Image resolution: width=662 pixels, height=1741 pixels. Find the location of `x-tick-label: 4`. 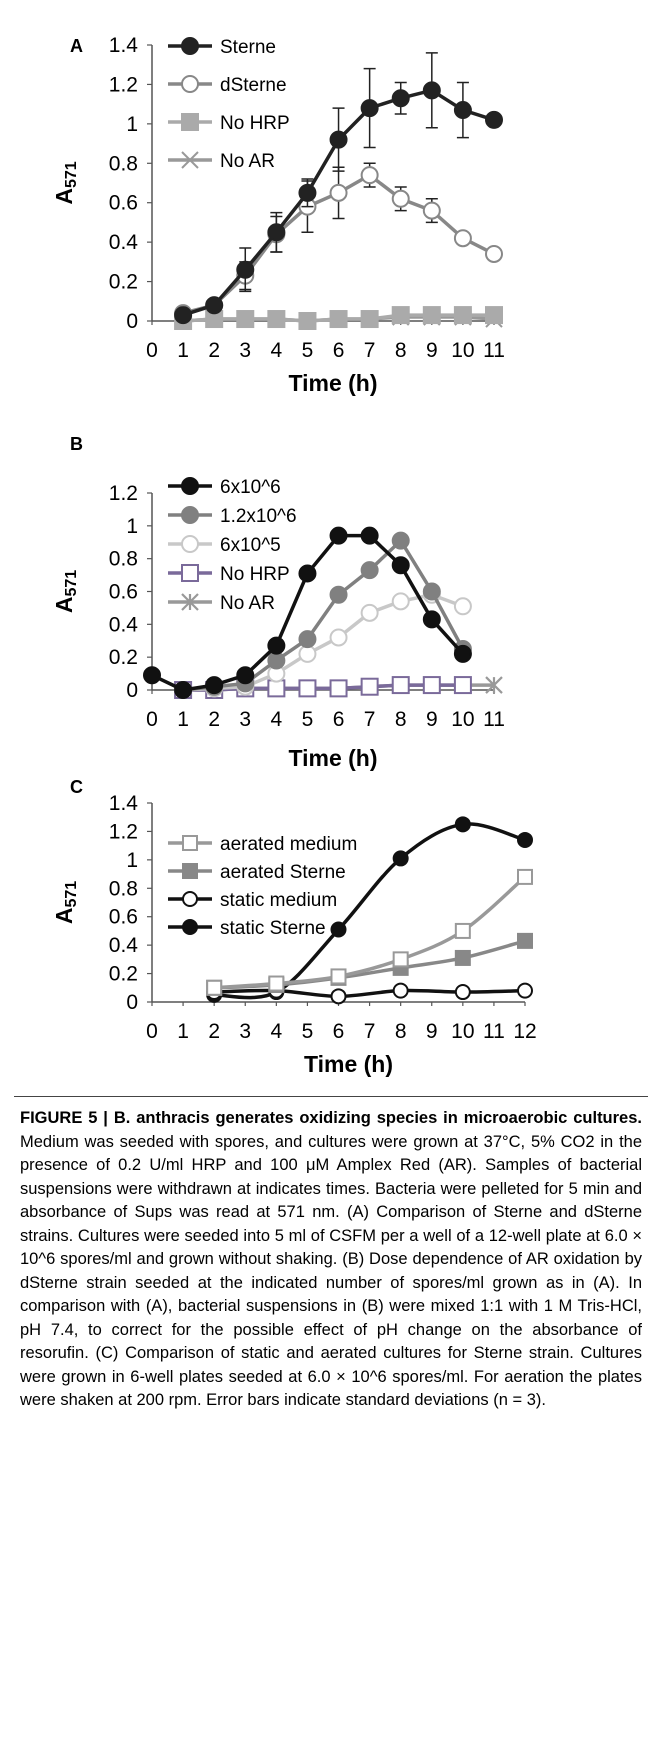

x-tick-label: 4 is located at coordinates (276, 1031).